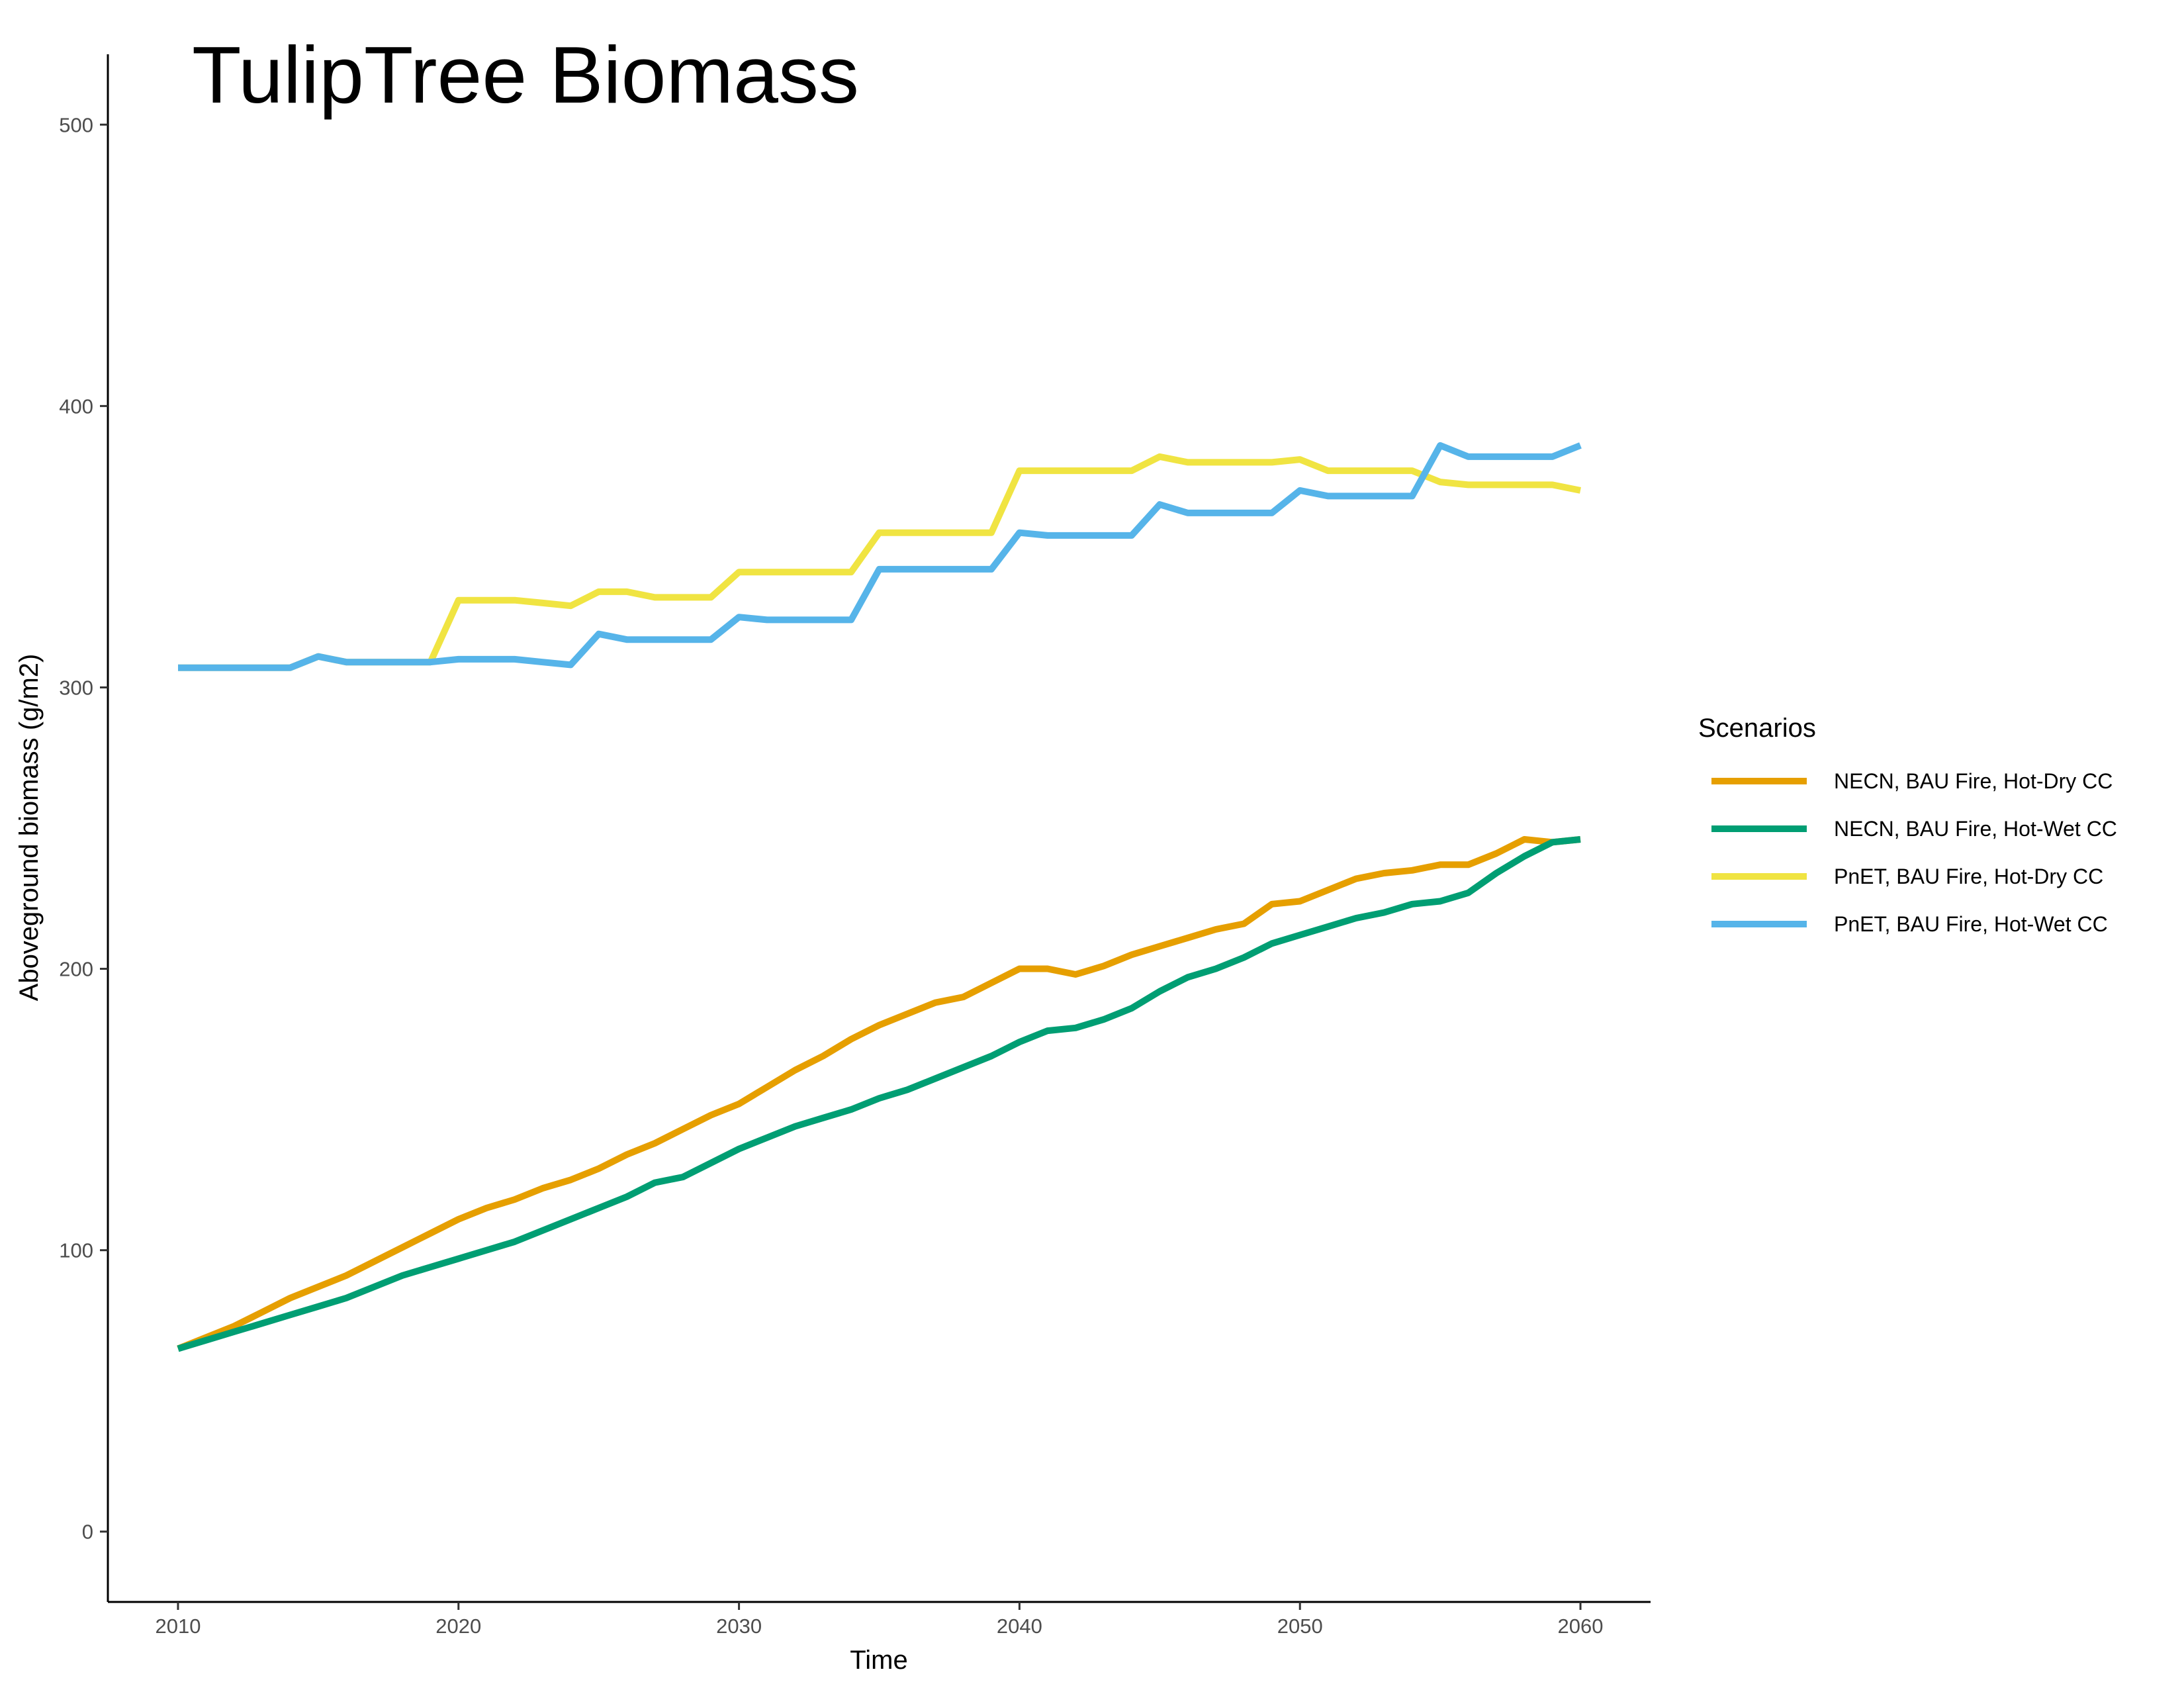 This screenshot has width=2184, height=1688. What do you see at coordinates (879, 1620) in the screenshot?
I see `x-axis-ticks: 2010 2020 2030 2040 2050 2060` at bounding box center [879, 1620].